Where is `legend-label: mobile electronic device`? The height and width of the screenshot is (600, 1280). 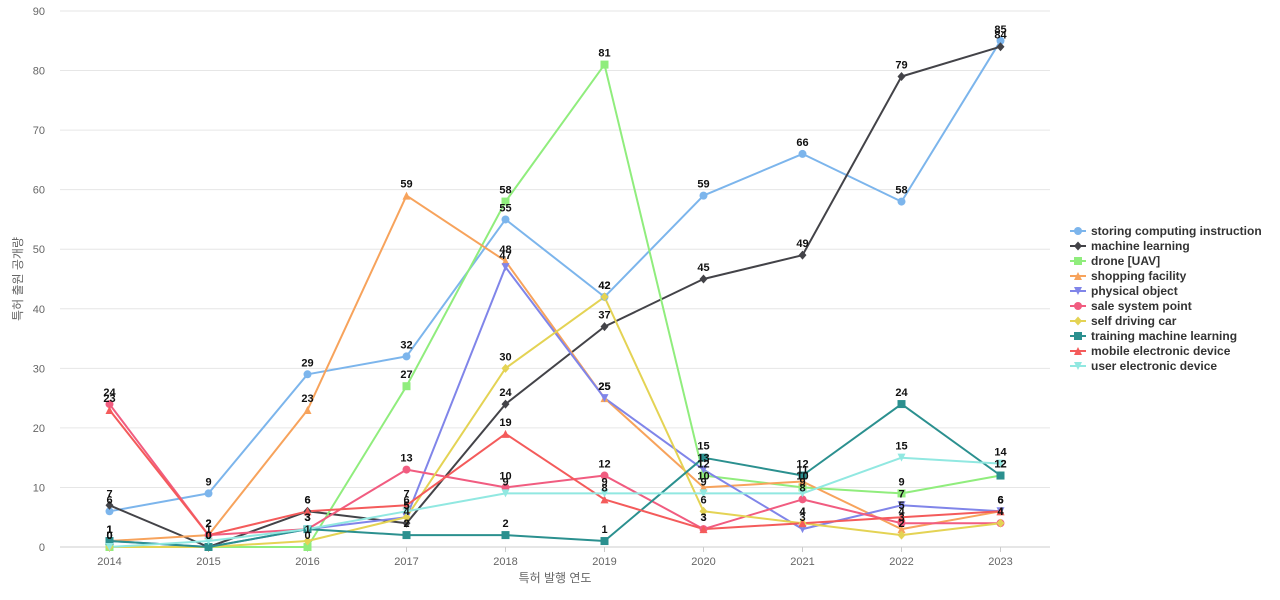 legend-label: mobile electronic device is located at coordinates (1161, 350).